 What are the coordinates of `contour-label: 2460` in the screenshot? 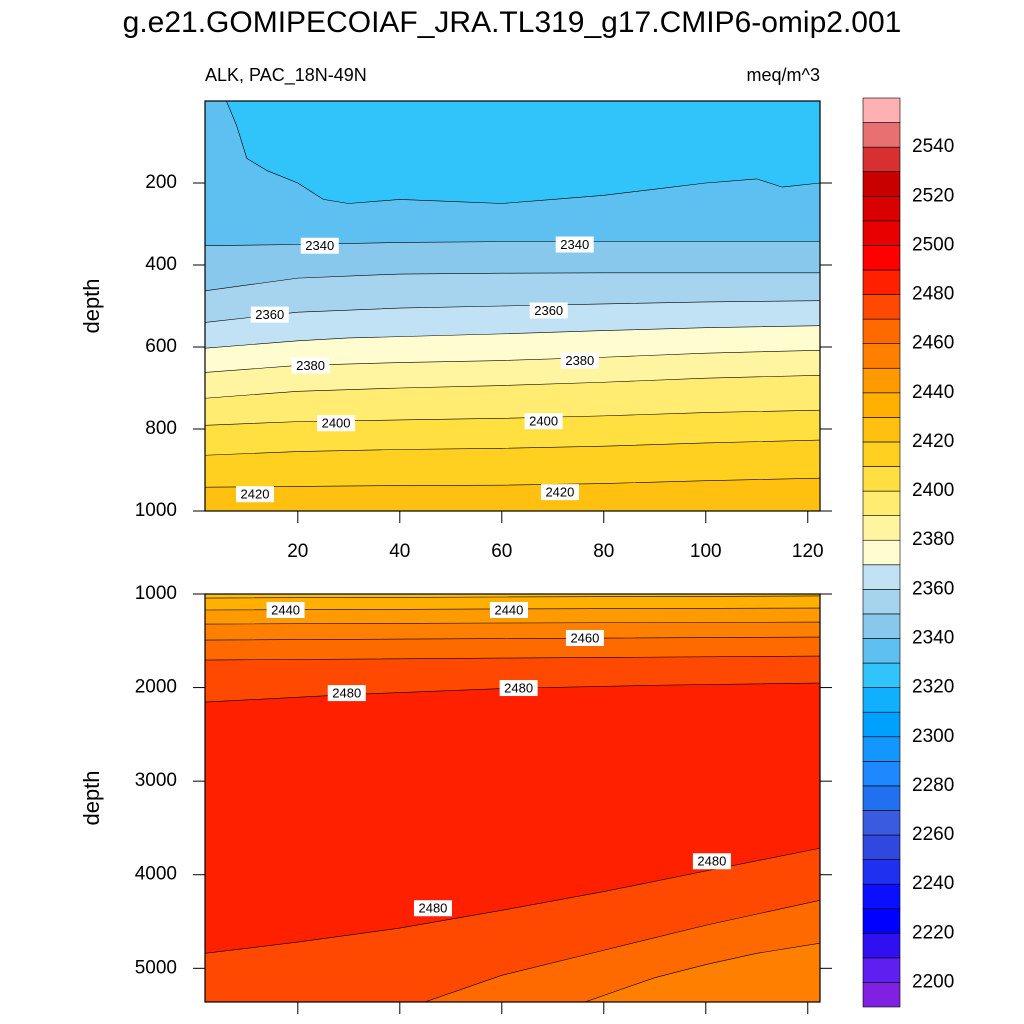 It's located at (584, 637).